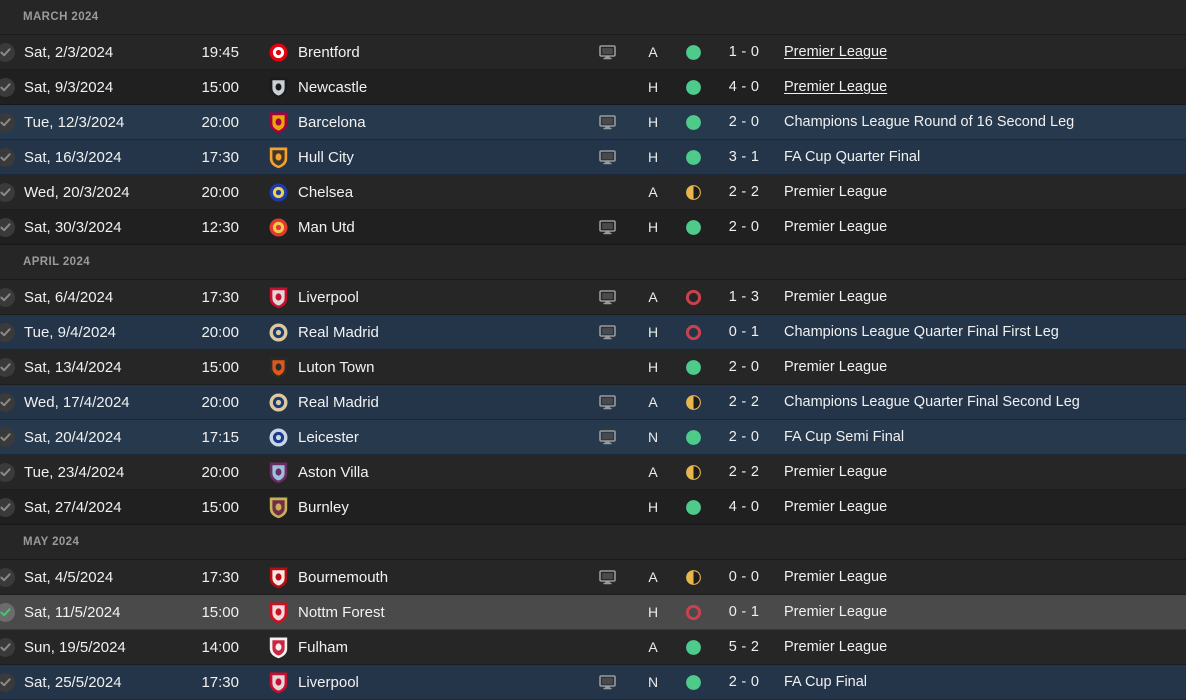 The width and height of the screenshot is (1186, 700). I want to click on fixture-opponent: Burnley, so click(409, 507).